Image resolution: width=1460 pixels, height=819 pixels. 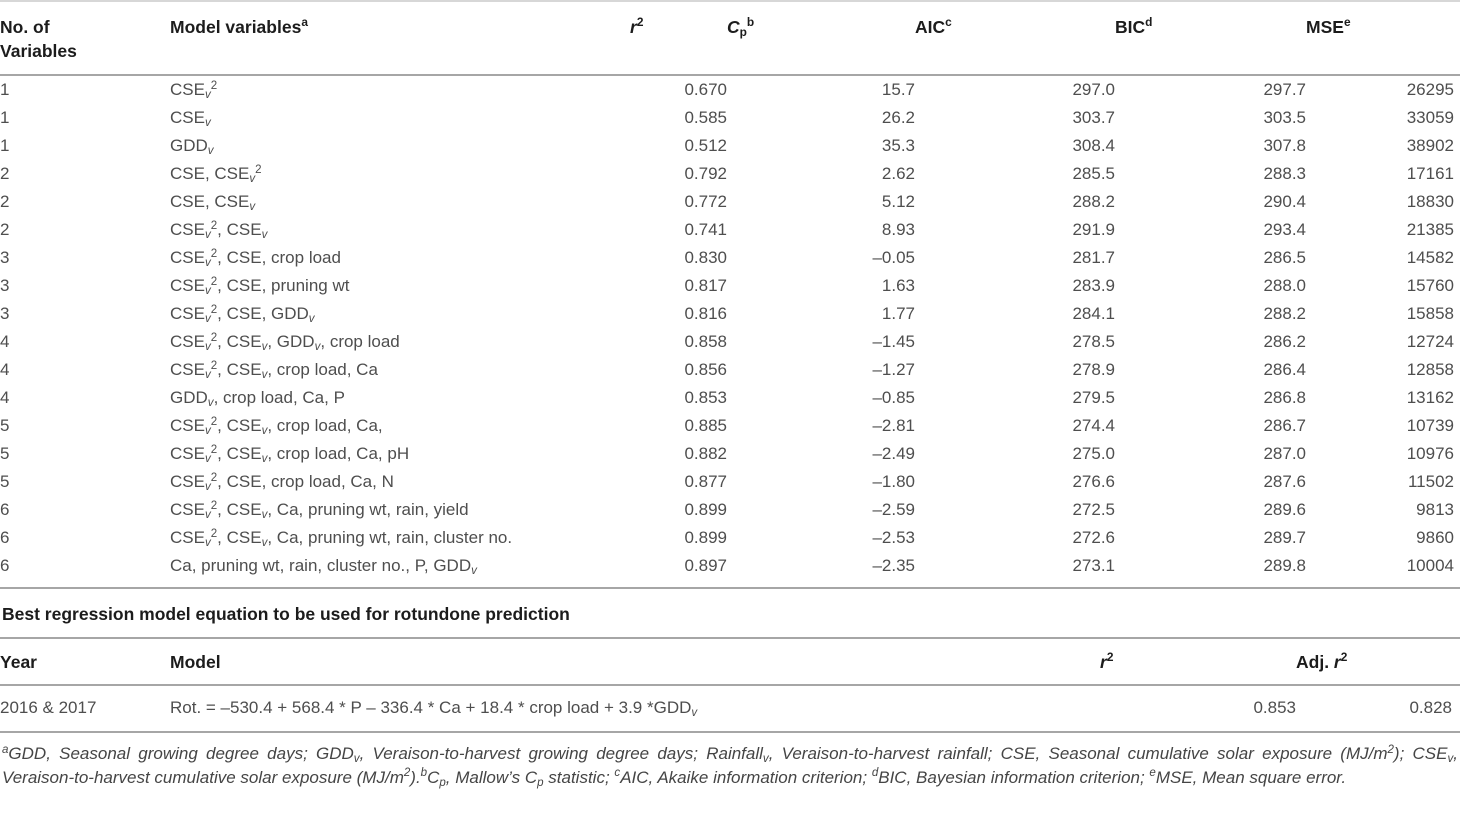 What do you see at coordinates (190, 119) in the screenshot?
I see `cell-model-variables: CSEv` at bounding box center [190, 119].